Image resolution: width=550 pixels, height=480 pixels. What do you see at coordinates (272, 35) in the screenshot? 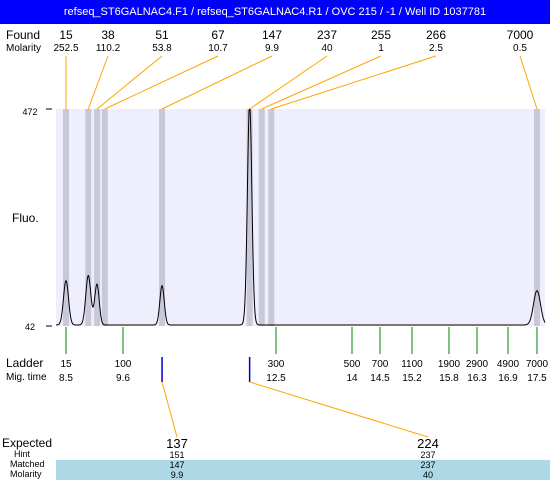
I see `found-size-label: 147` at bounding box center [272, 35].